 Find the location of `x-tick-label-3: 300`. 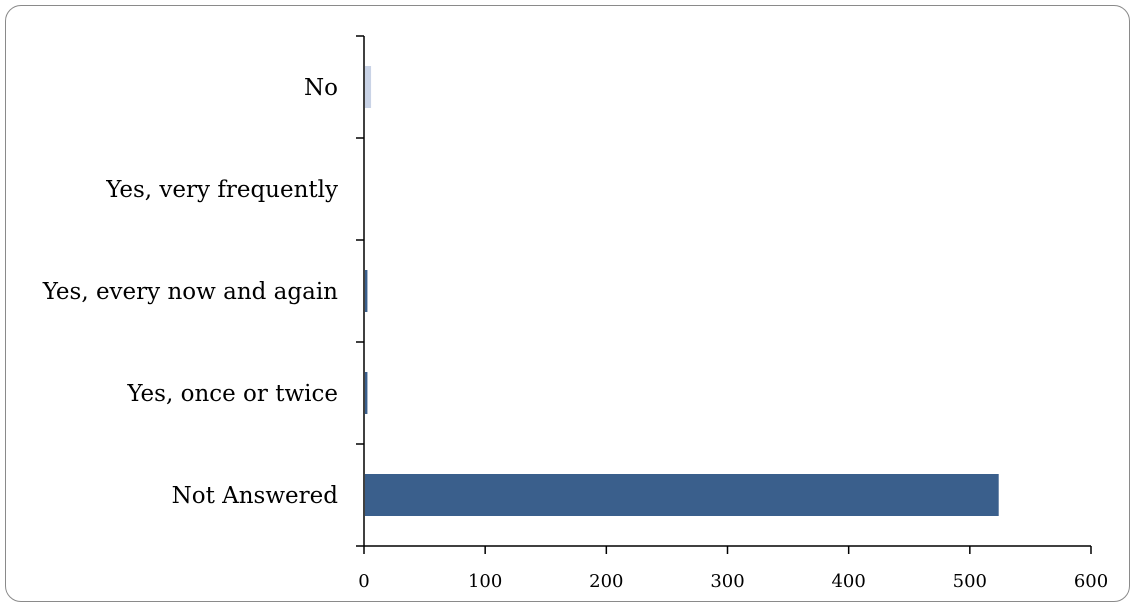

x-tick-label-3: 300 is located at coordinates (727, 581).